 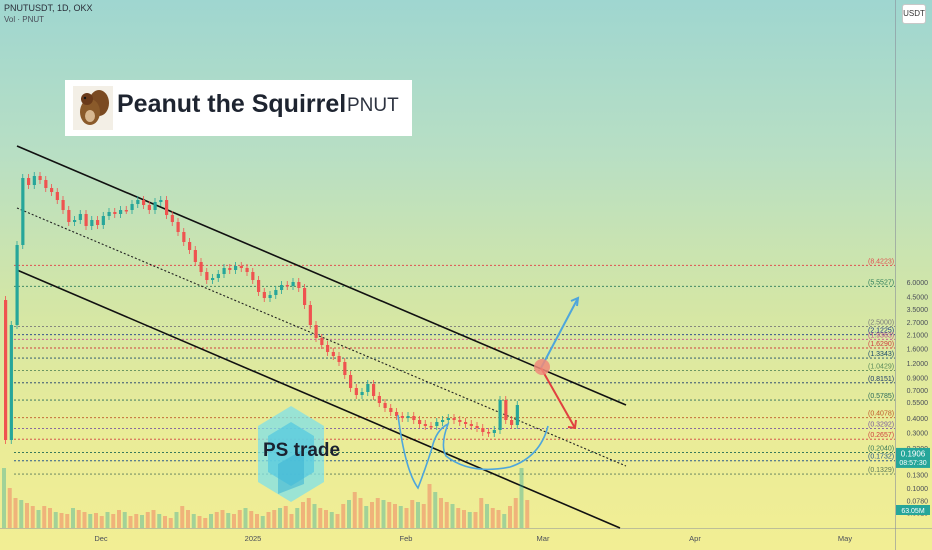 What do you see at coordinates (406, 538) in the screenshot?
I see `time-axis-tick: Feb` at bounding box center [406, 538].